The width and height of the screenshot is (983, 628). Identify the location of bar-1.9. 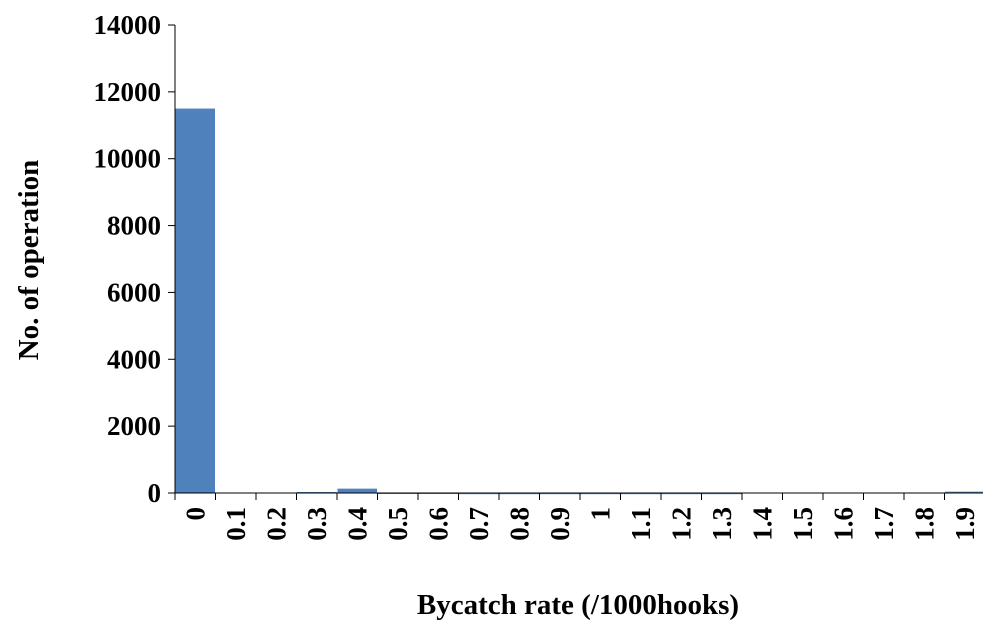
(964, 492).